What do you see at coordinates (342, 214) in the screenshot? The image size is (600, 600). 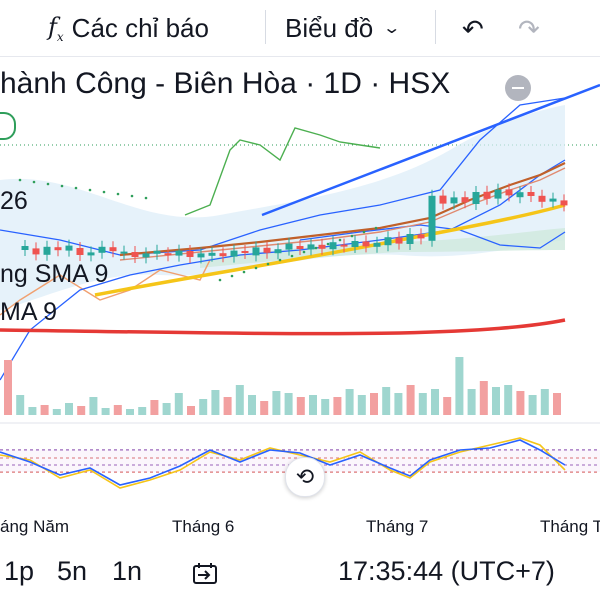 I see `ma-light-line` at bounding box center [342, 214].